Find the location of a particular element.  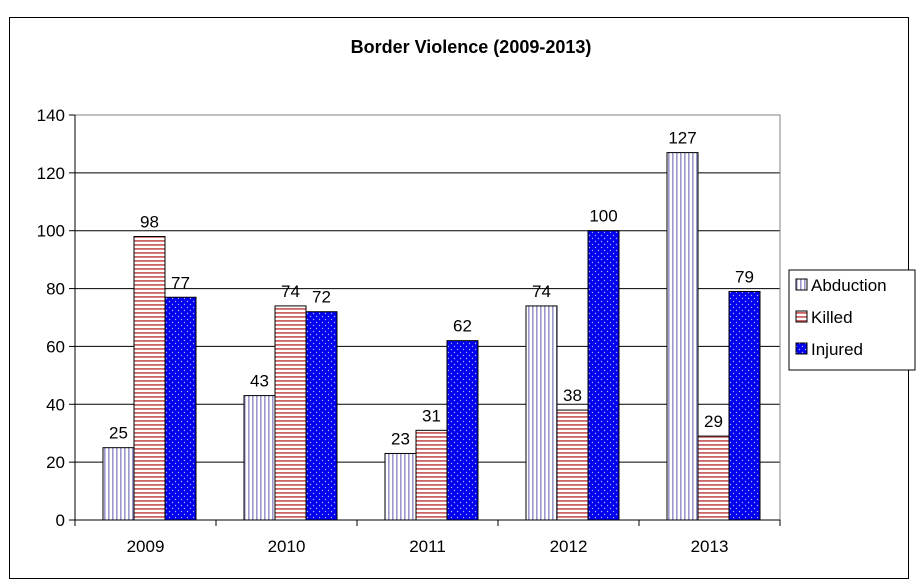

data-label: 31 is located at coordinates (431, 415).